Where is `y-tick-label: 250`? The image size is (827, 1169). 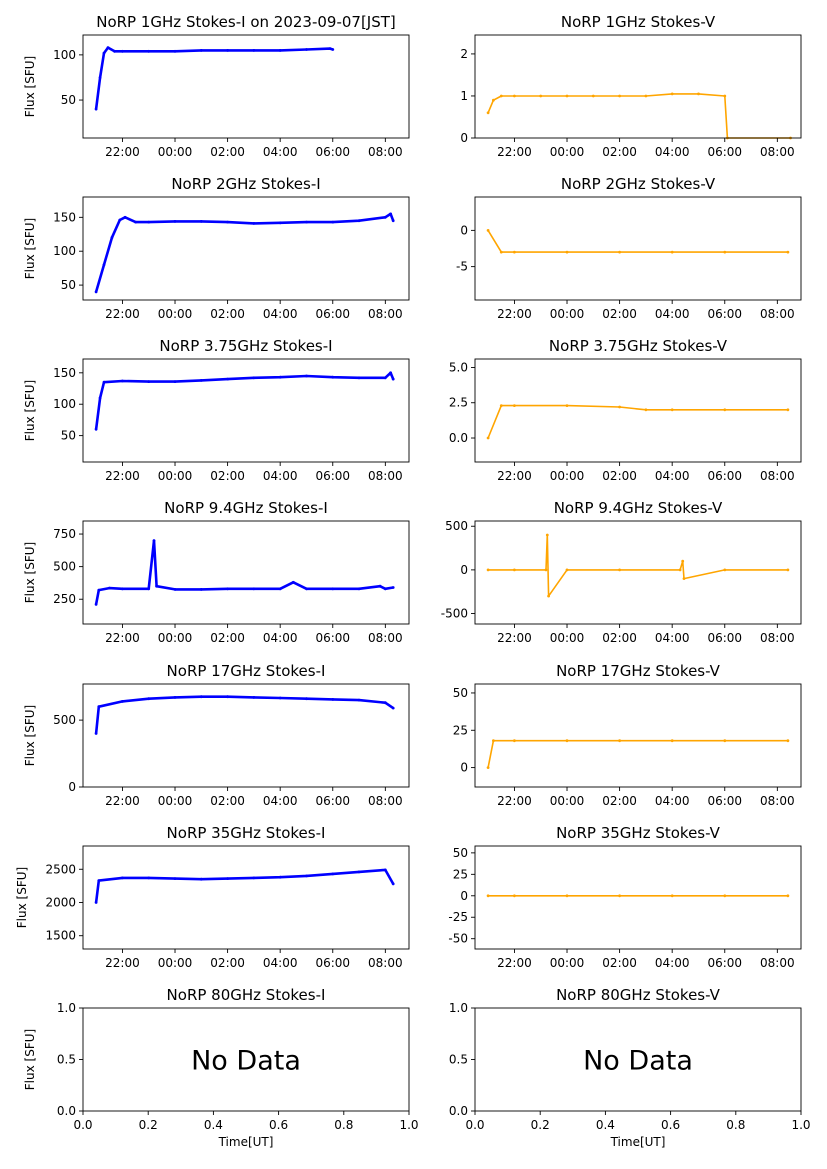 y-tick-label: 250 is located at coordinates (64, 599).